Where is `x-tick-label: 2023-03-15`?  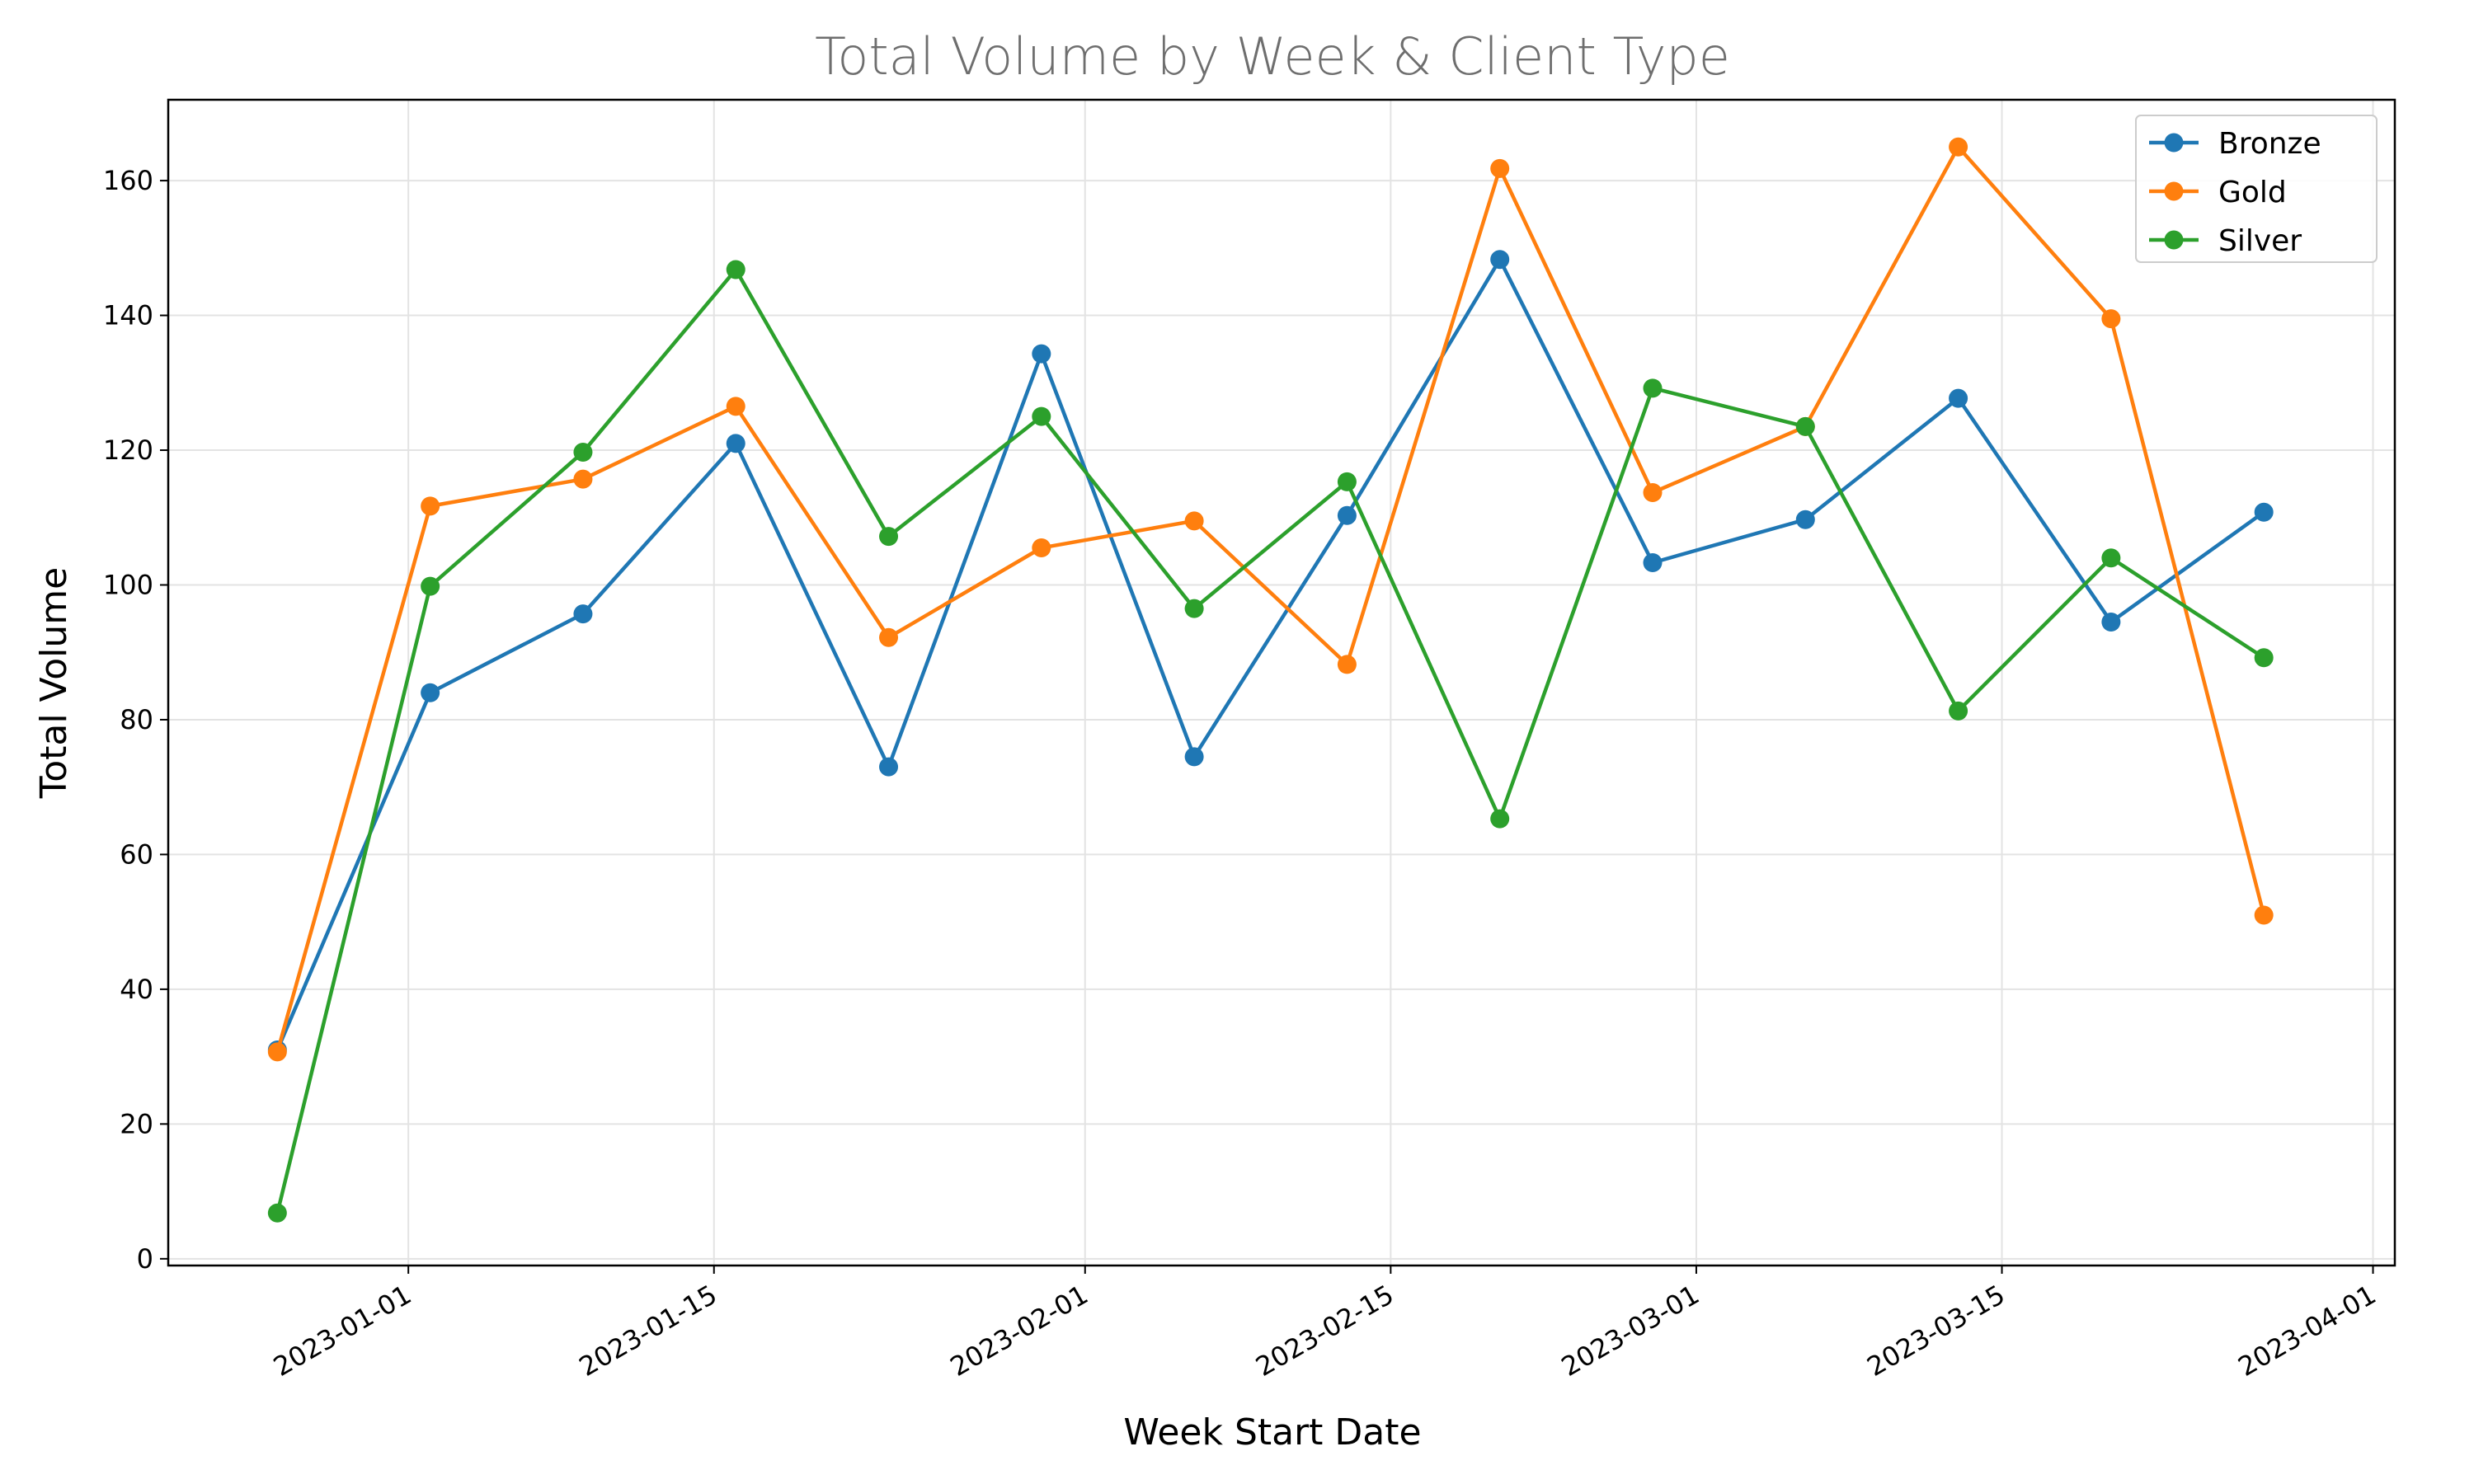
x-tick-label: 2023-03-15 is located at coordinates (1935, 1331).